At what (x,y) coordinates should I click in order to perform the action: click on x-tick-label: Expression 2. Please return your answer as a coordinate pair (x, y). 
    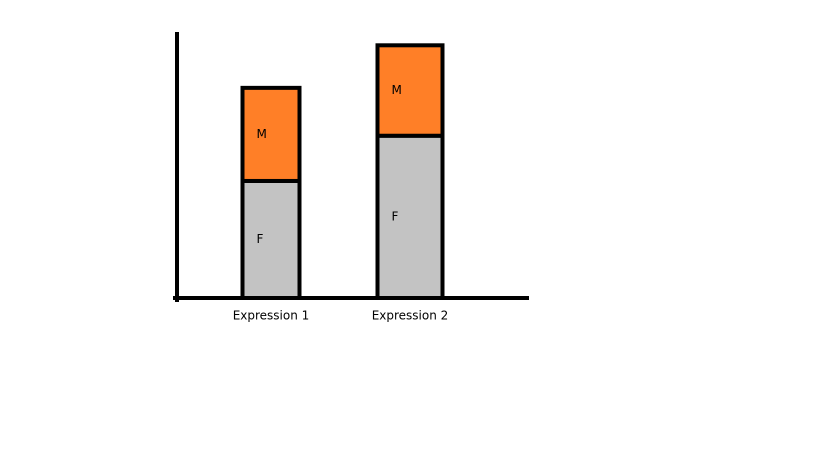
    Looking at the image, I should click on (410, 316).